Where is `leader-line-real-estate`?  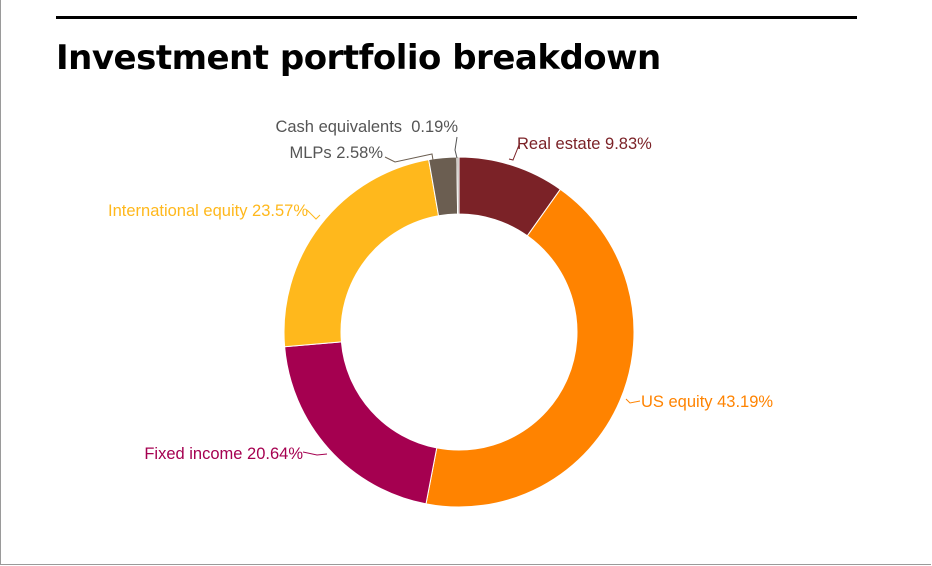 leader-line-real-estate is located at coordinates (514, 152).